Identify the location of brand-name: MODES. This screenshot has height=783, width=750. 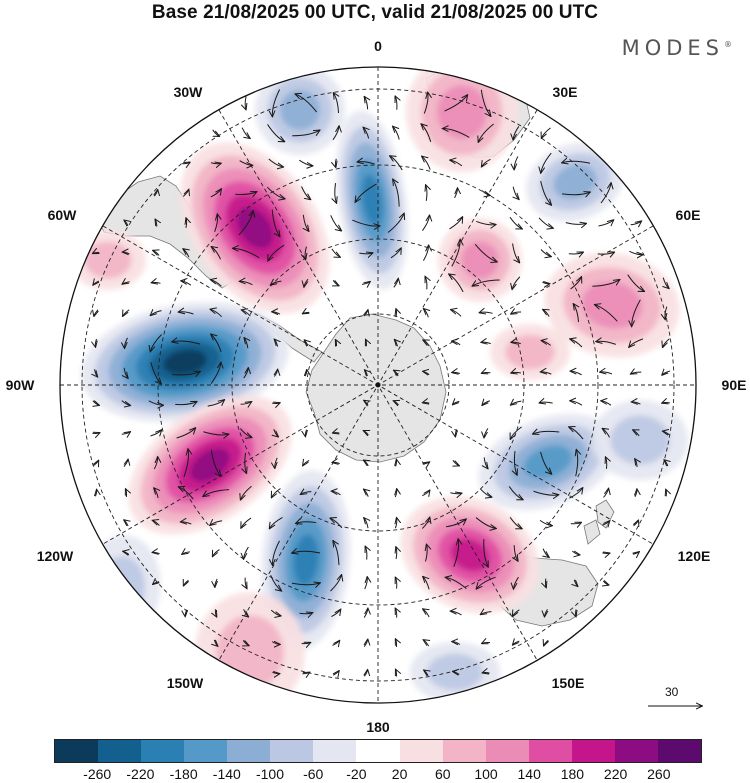
(672, 48).